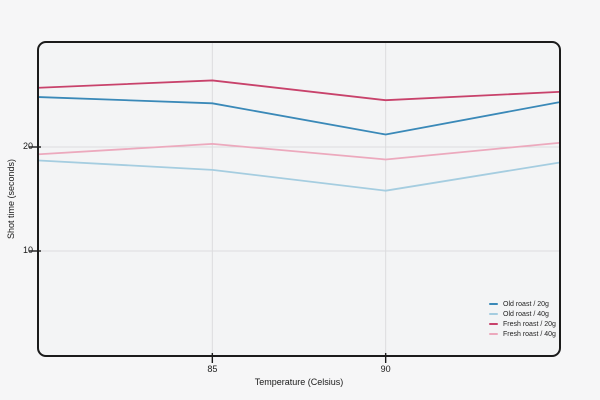 Image resolution: width=600 pixels, height=400 pixels. Describe the element at coordinates (212, 369) in the screenshot. I see `x-tick-label-85: 85` at that location.